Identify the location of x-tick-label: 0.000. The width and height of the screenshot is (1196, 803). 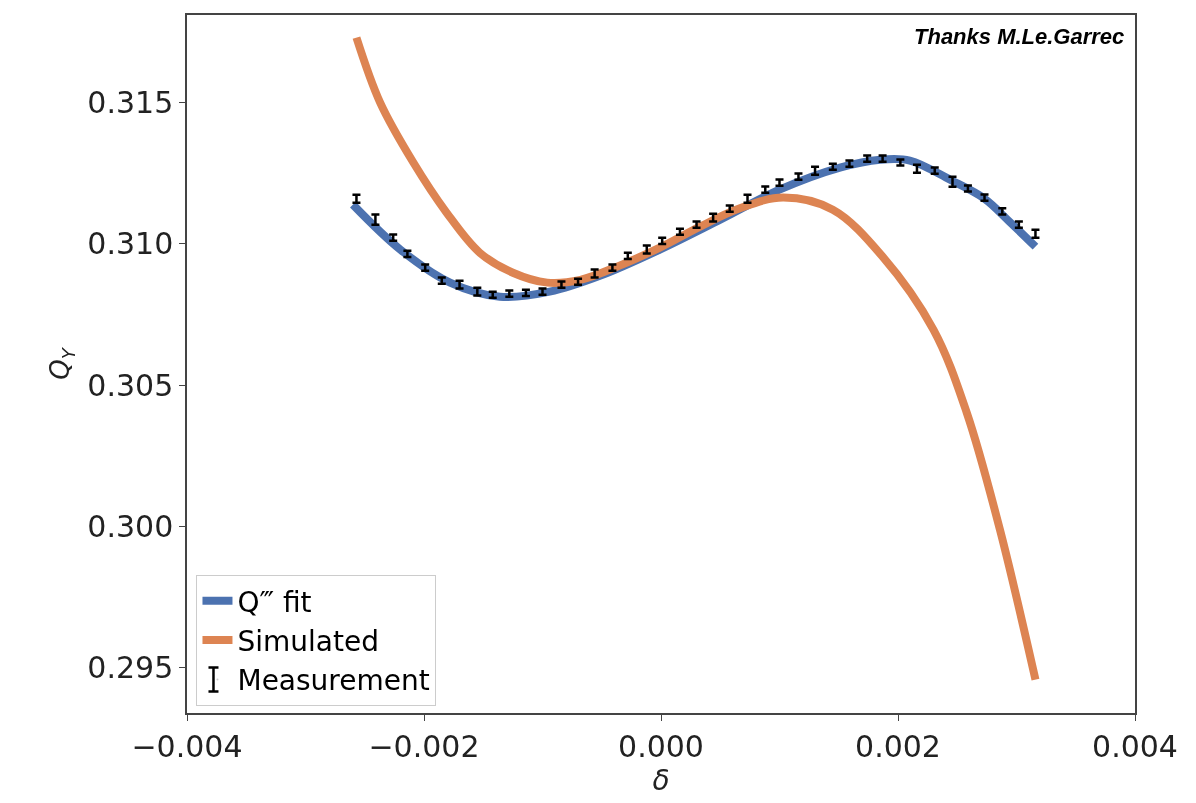
(661, 746).